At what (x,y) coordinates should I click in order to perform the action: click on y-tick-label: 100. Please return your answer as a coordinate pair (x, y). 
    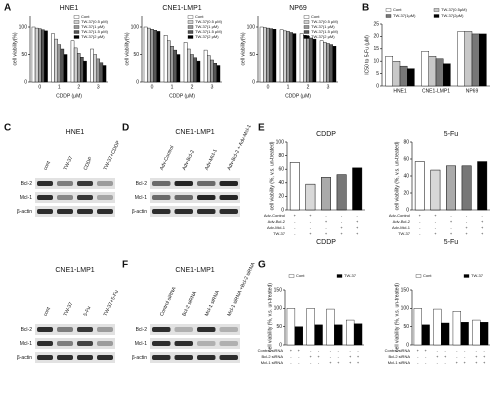
    Looking at the image, I should click on (251, 27).